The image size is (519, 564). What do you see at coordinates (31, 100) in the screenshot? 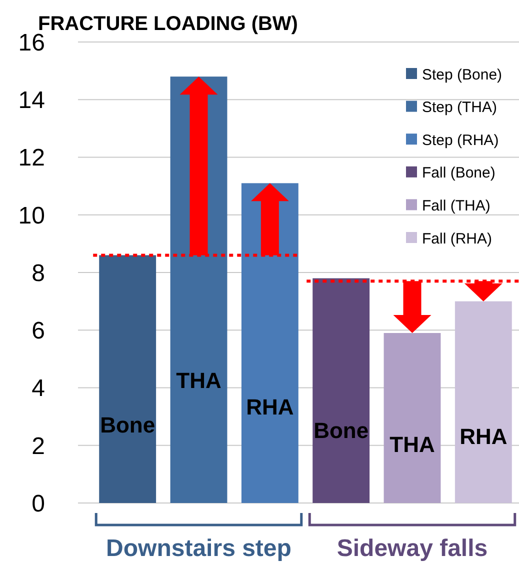
I see `y-tick-label: 14` at bounding box center [31, 100].